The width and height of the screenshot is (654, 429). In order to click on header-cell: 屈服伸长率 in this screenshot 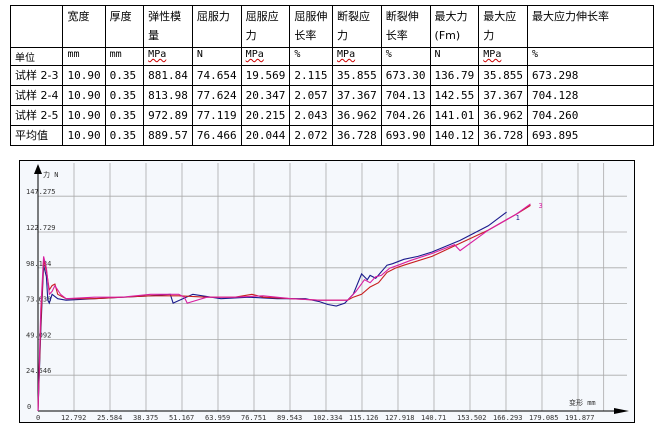, I will do `click(311, 26)`.